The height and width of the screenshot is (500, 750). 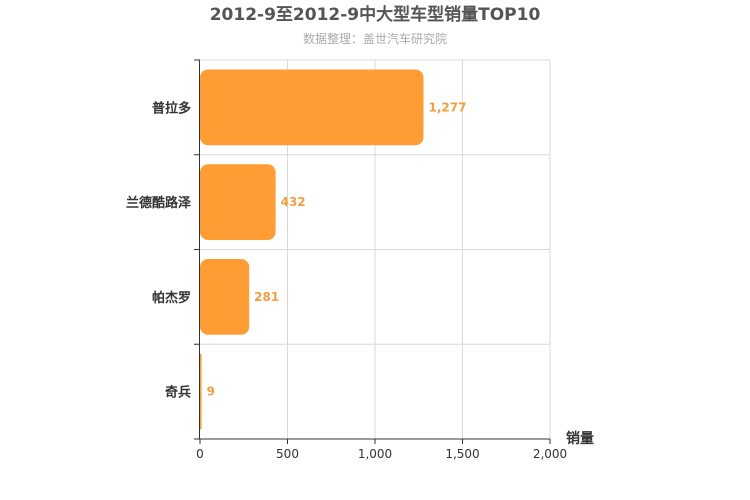 What do you see at coordinates (580, 438) in the screenshot?
I see `x-axis-title: 销量` at bounding box center [580, 438].